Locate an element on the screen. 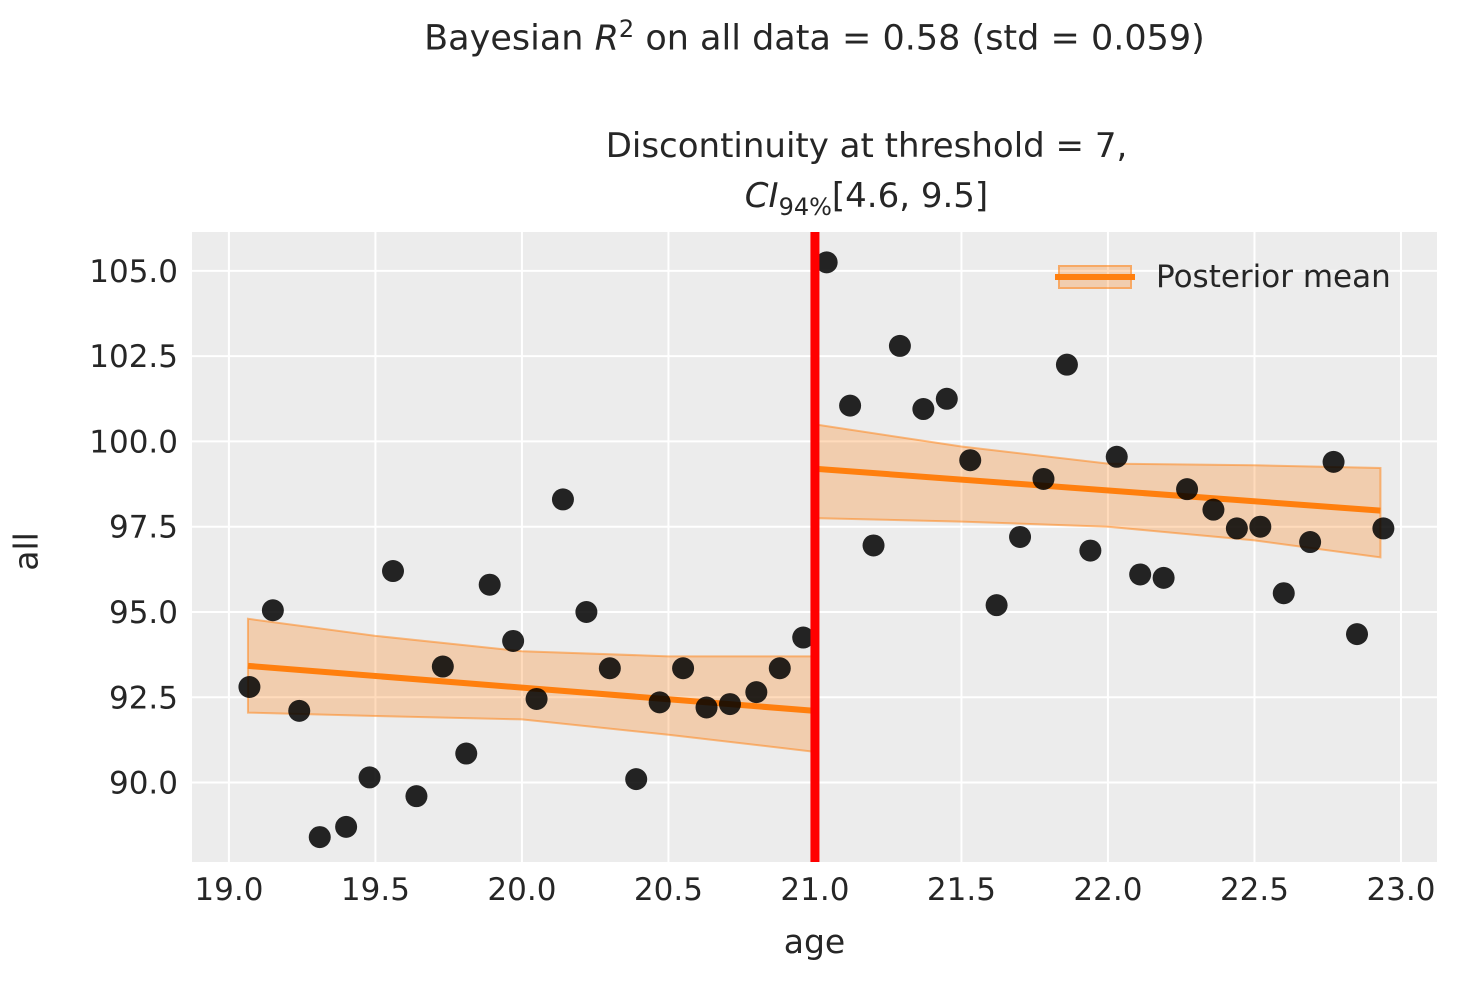 The image size is (1463, 983). ci-interval: [4.6, 9.5] is located at coordinates (910, 195).